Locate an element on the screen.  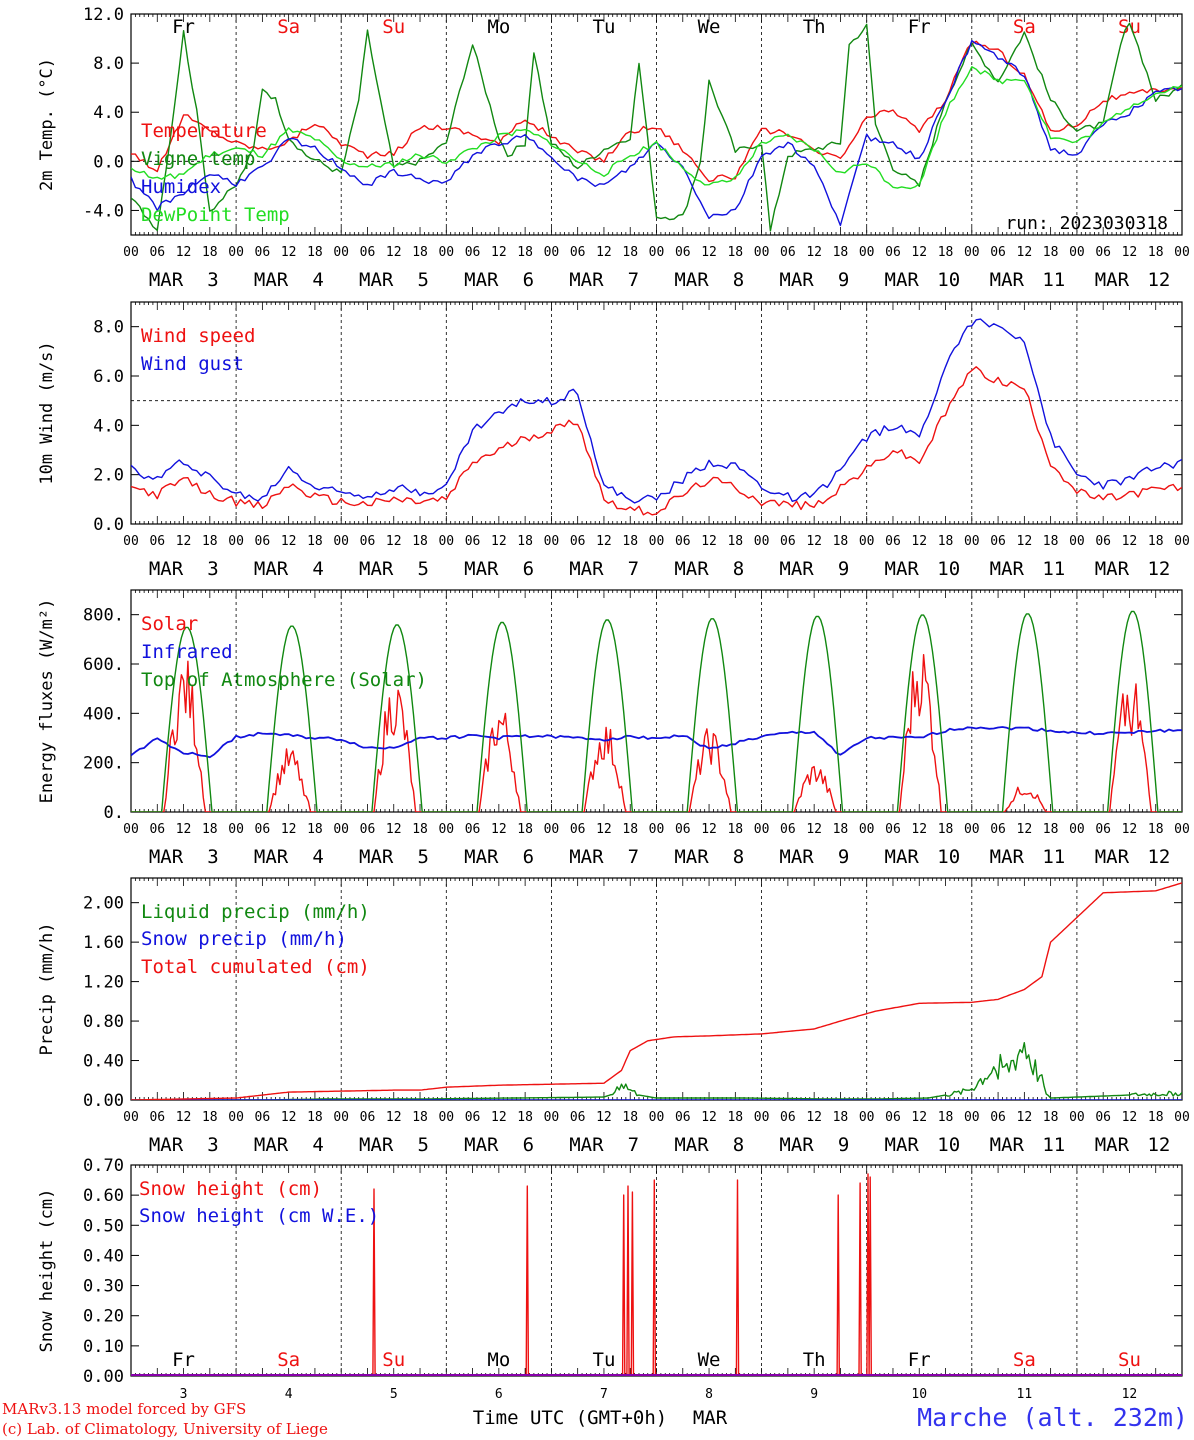
series-solar is located at coordinates (656, 733).